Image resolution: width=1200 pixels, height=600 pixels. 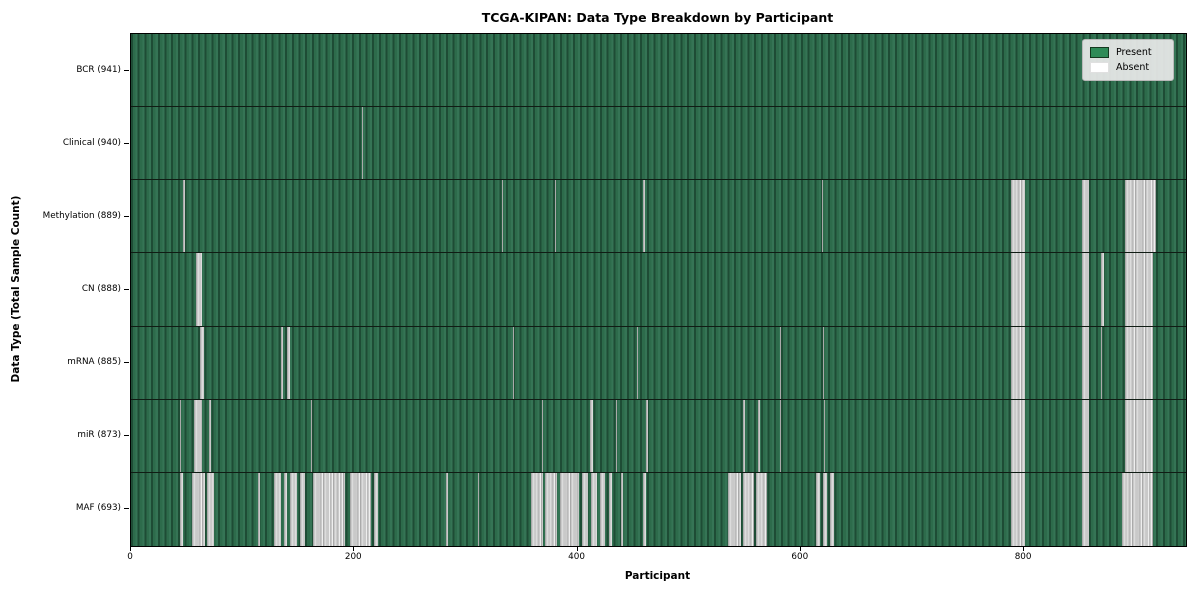 What do you see at coordinates (1099, 52) in the screenshot?
I see `present-swatch-icon` at bounding box center [1099, 52].